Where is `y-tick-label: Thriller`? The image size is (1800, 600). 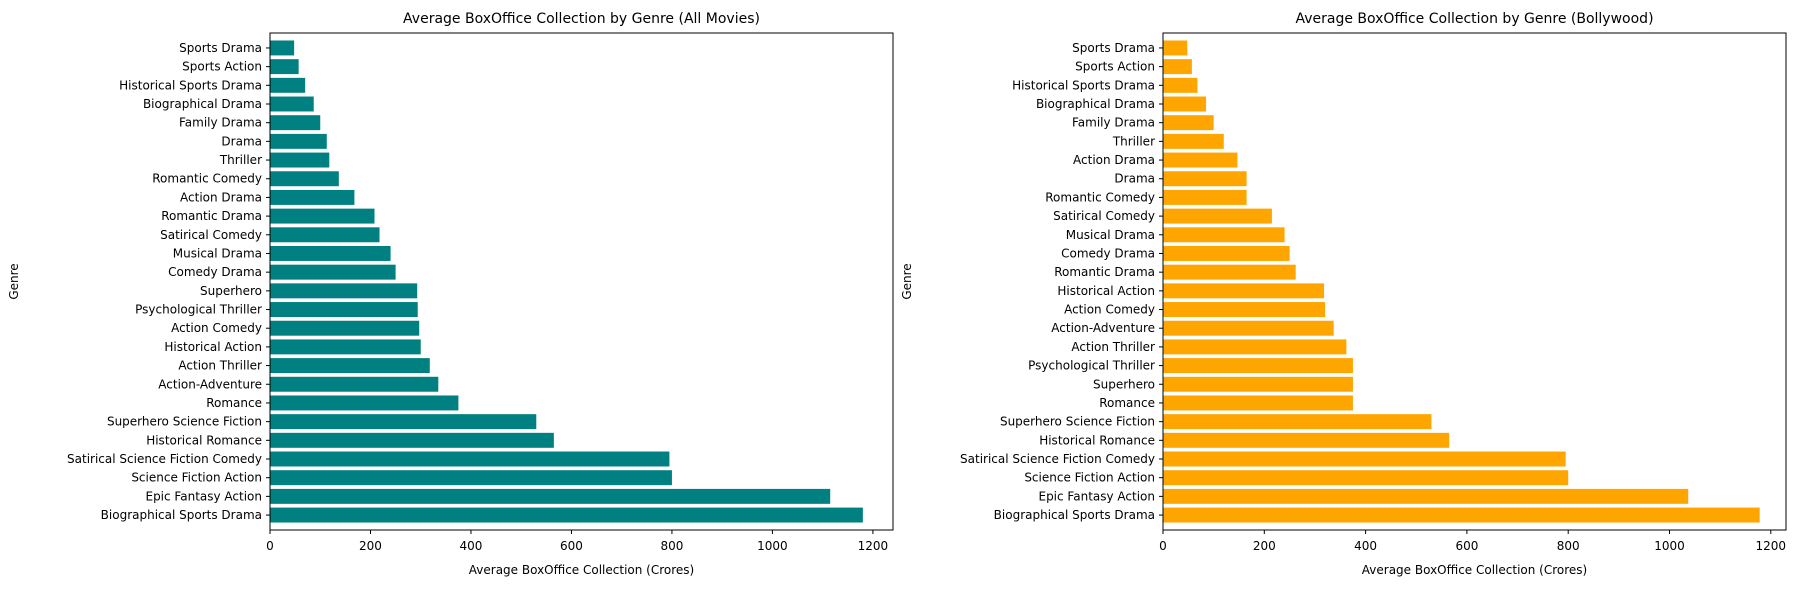
y-tick-label: Thriller is located at coordinates (240, 160).